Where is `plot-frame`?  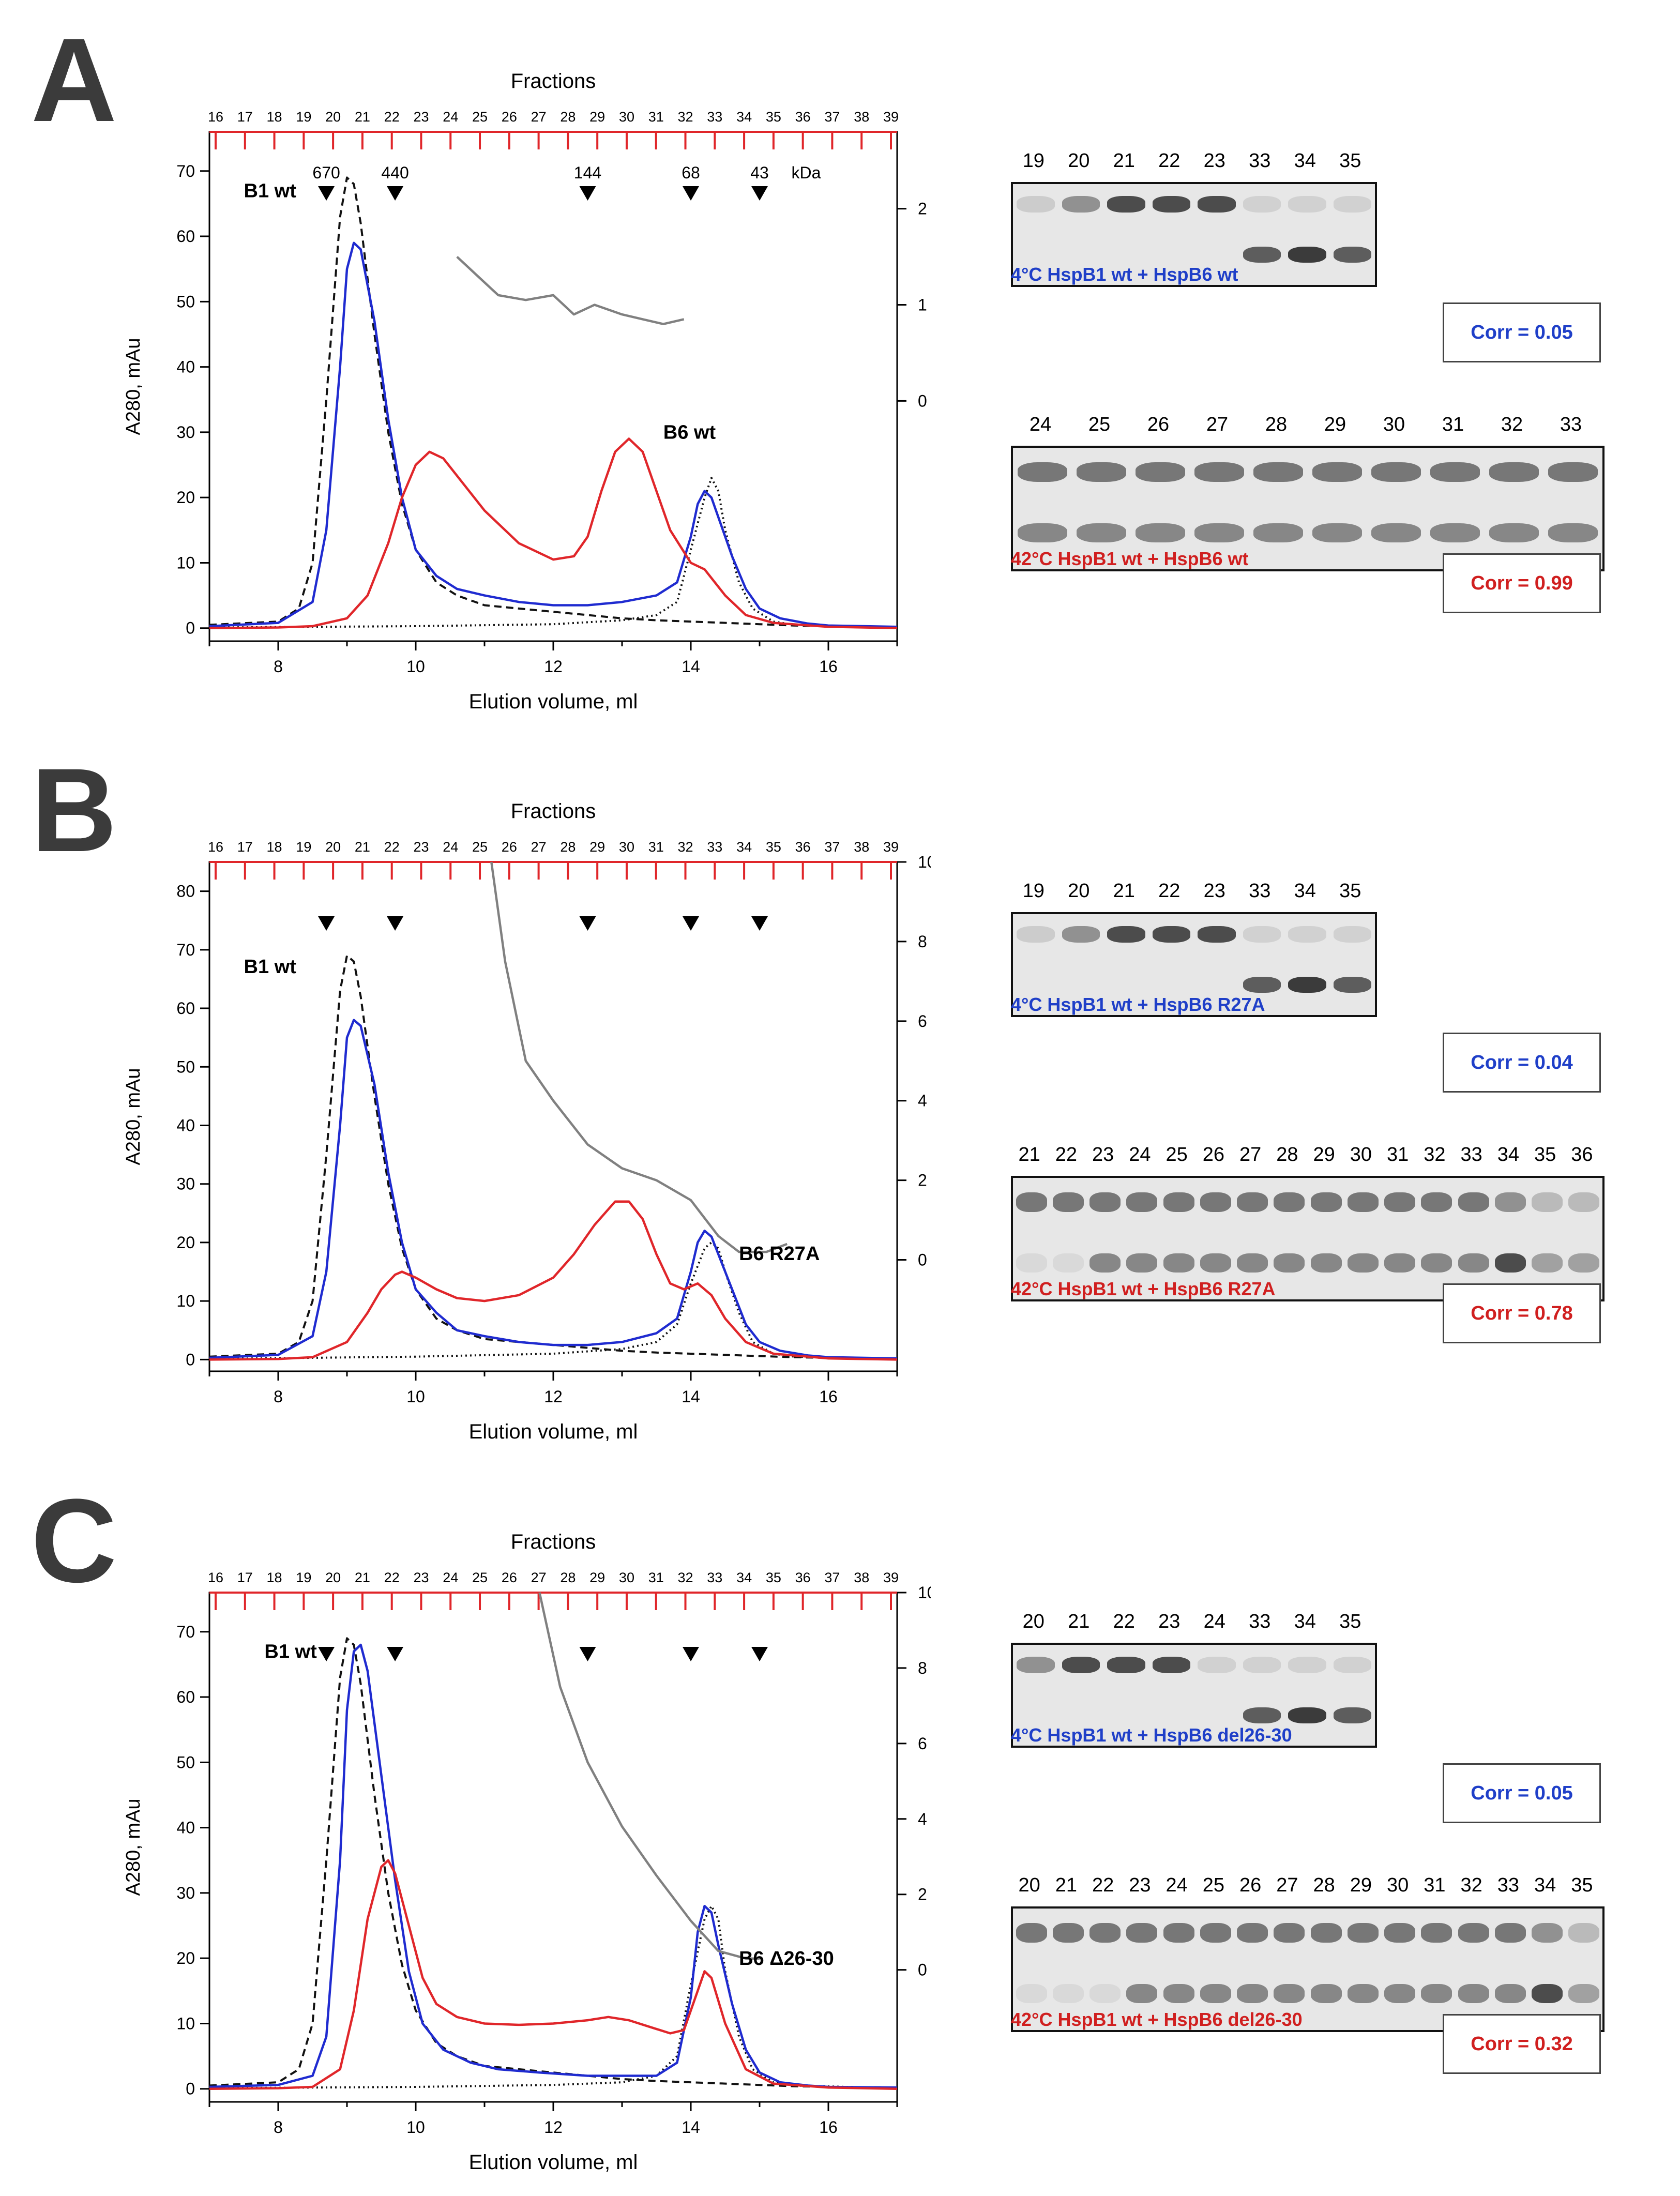 plot-frame is located at coordinates (553, 1116).